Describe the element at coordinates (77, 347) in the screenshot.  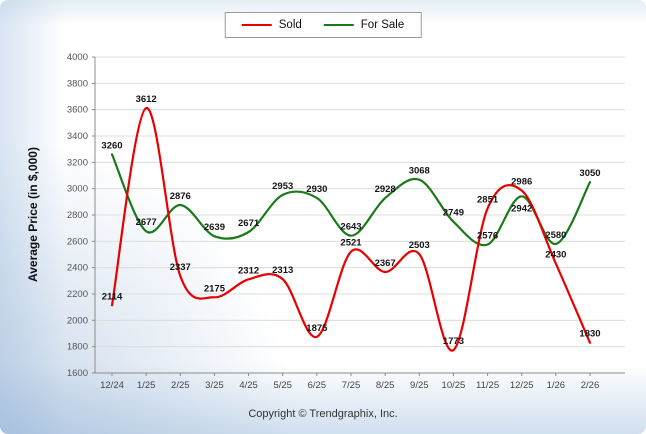
I see `svg-text: 1800` at that location.